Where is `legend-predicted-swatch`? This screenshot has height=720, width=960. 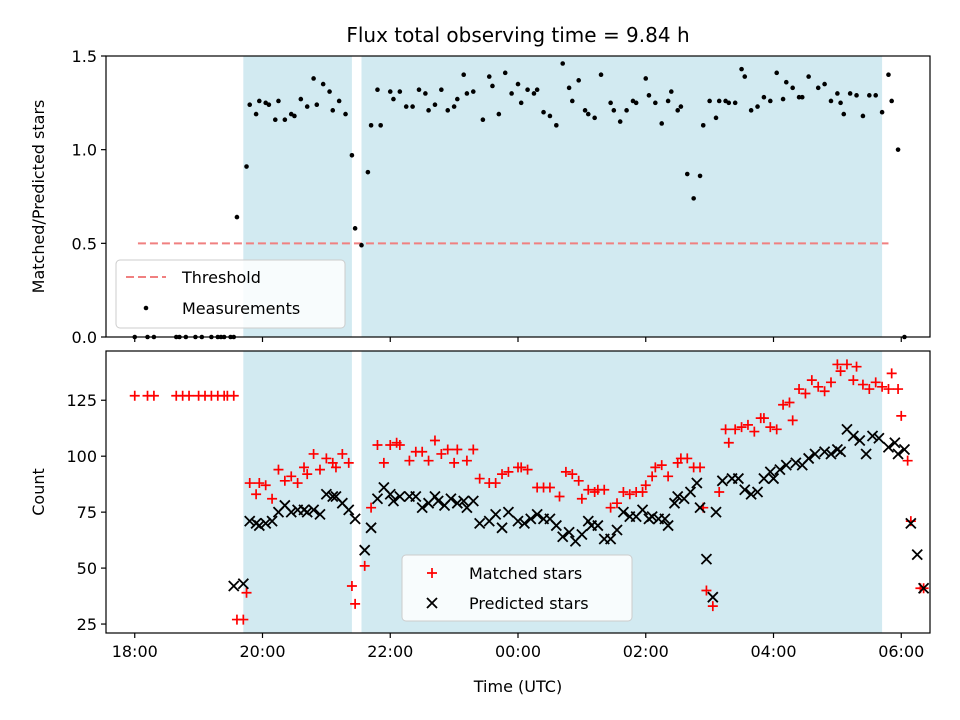
legend-predicted-swatch is located at coordinates (432, 603).